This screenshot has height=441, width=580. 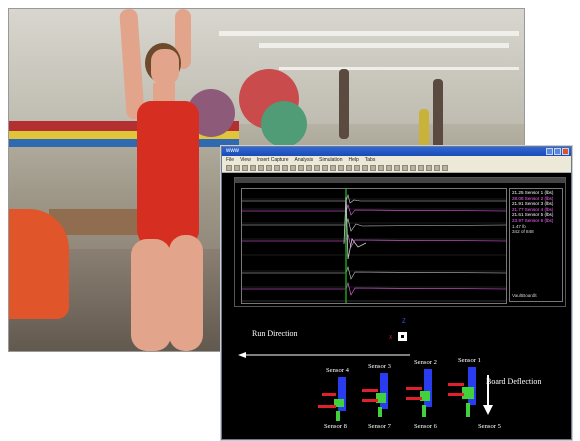 What do you see at coordinates (370, 160) in the screenshot?
I see `menu-tabs: Tabs` at bounding box center [370, 160].